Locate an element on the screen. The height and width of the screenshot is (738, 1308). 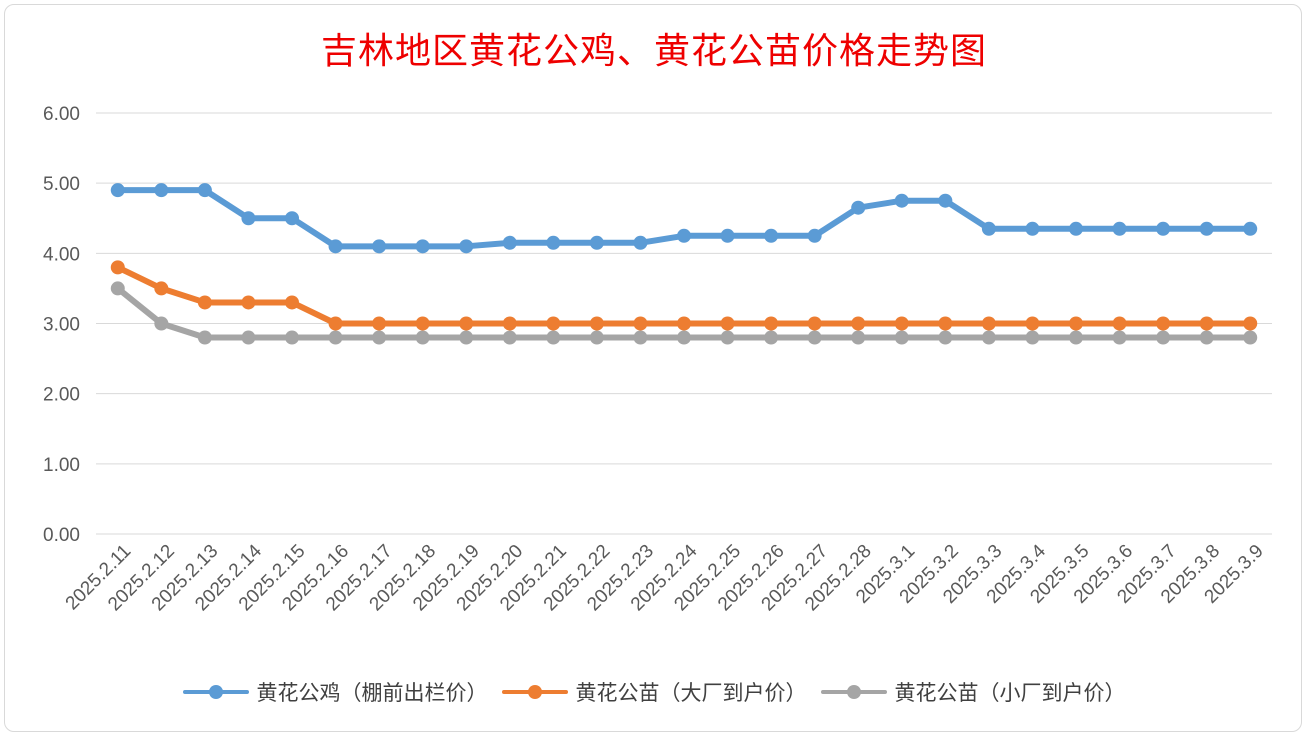
y-tick-label: 0.00 is located at coordinates (61, 535).